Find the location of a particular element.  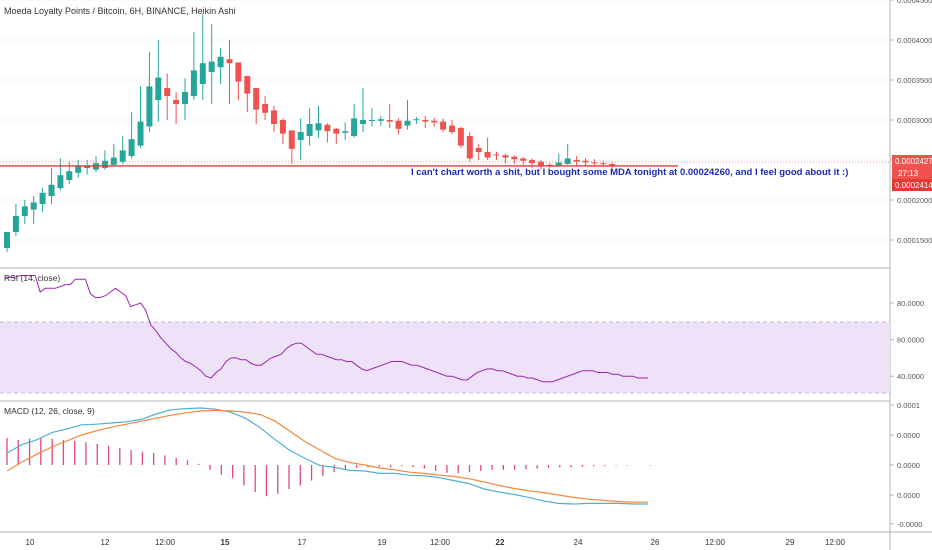

signal-line is located at coordinates (327, 456).